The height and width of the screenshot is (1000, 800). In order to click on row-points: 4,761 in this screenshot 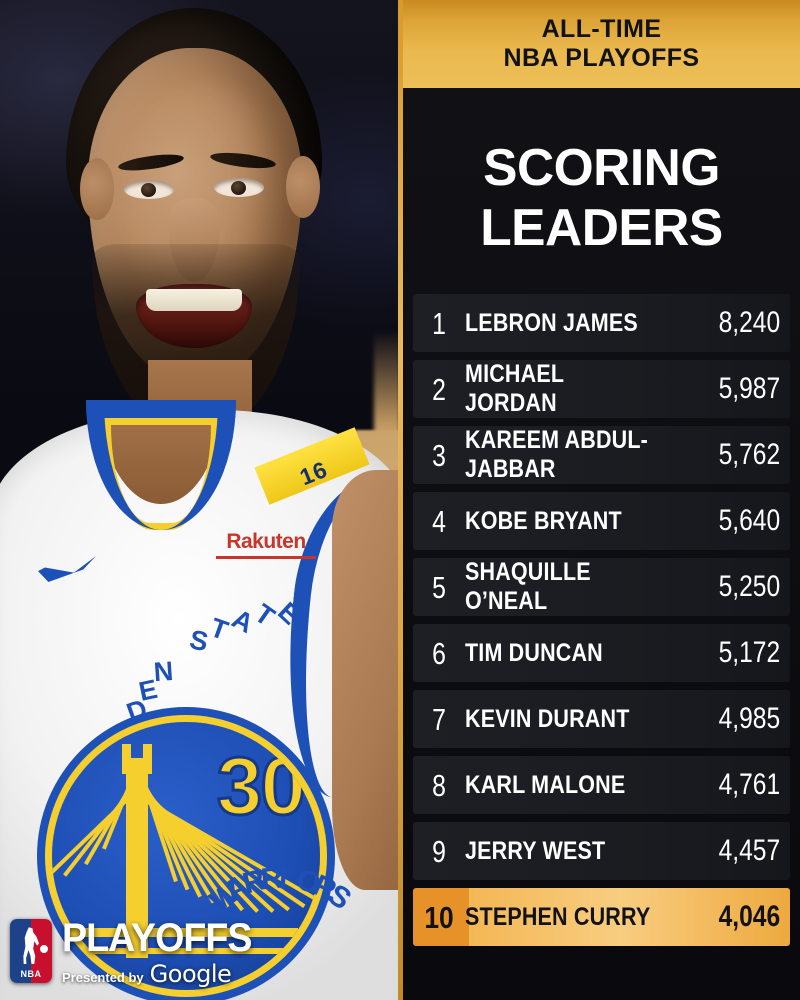, I will do `click(749, 784)`.